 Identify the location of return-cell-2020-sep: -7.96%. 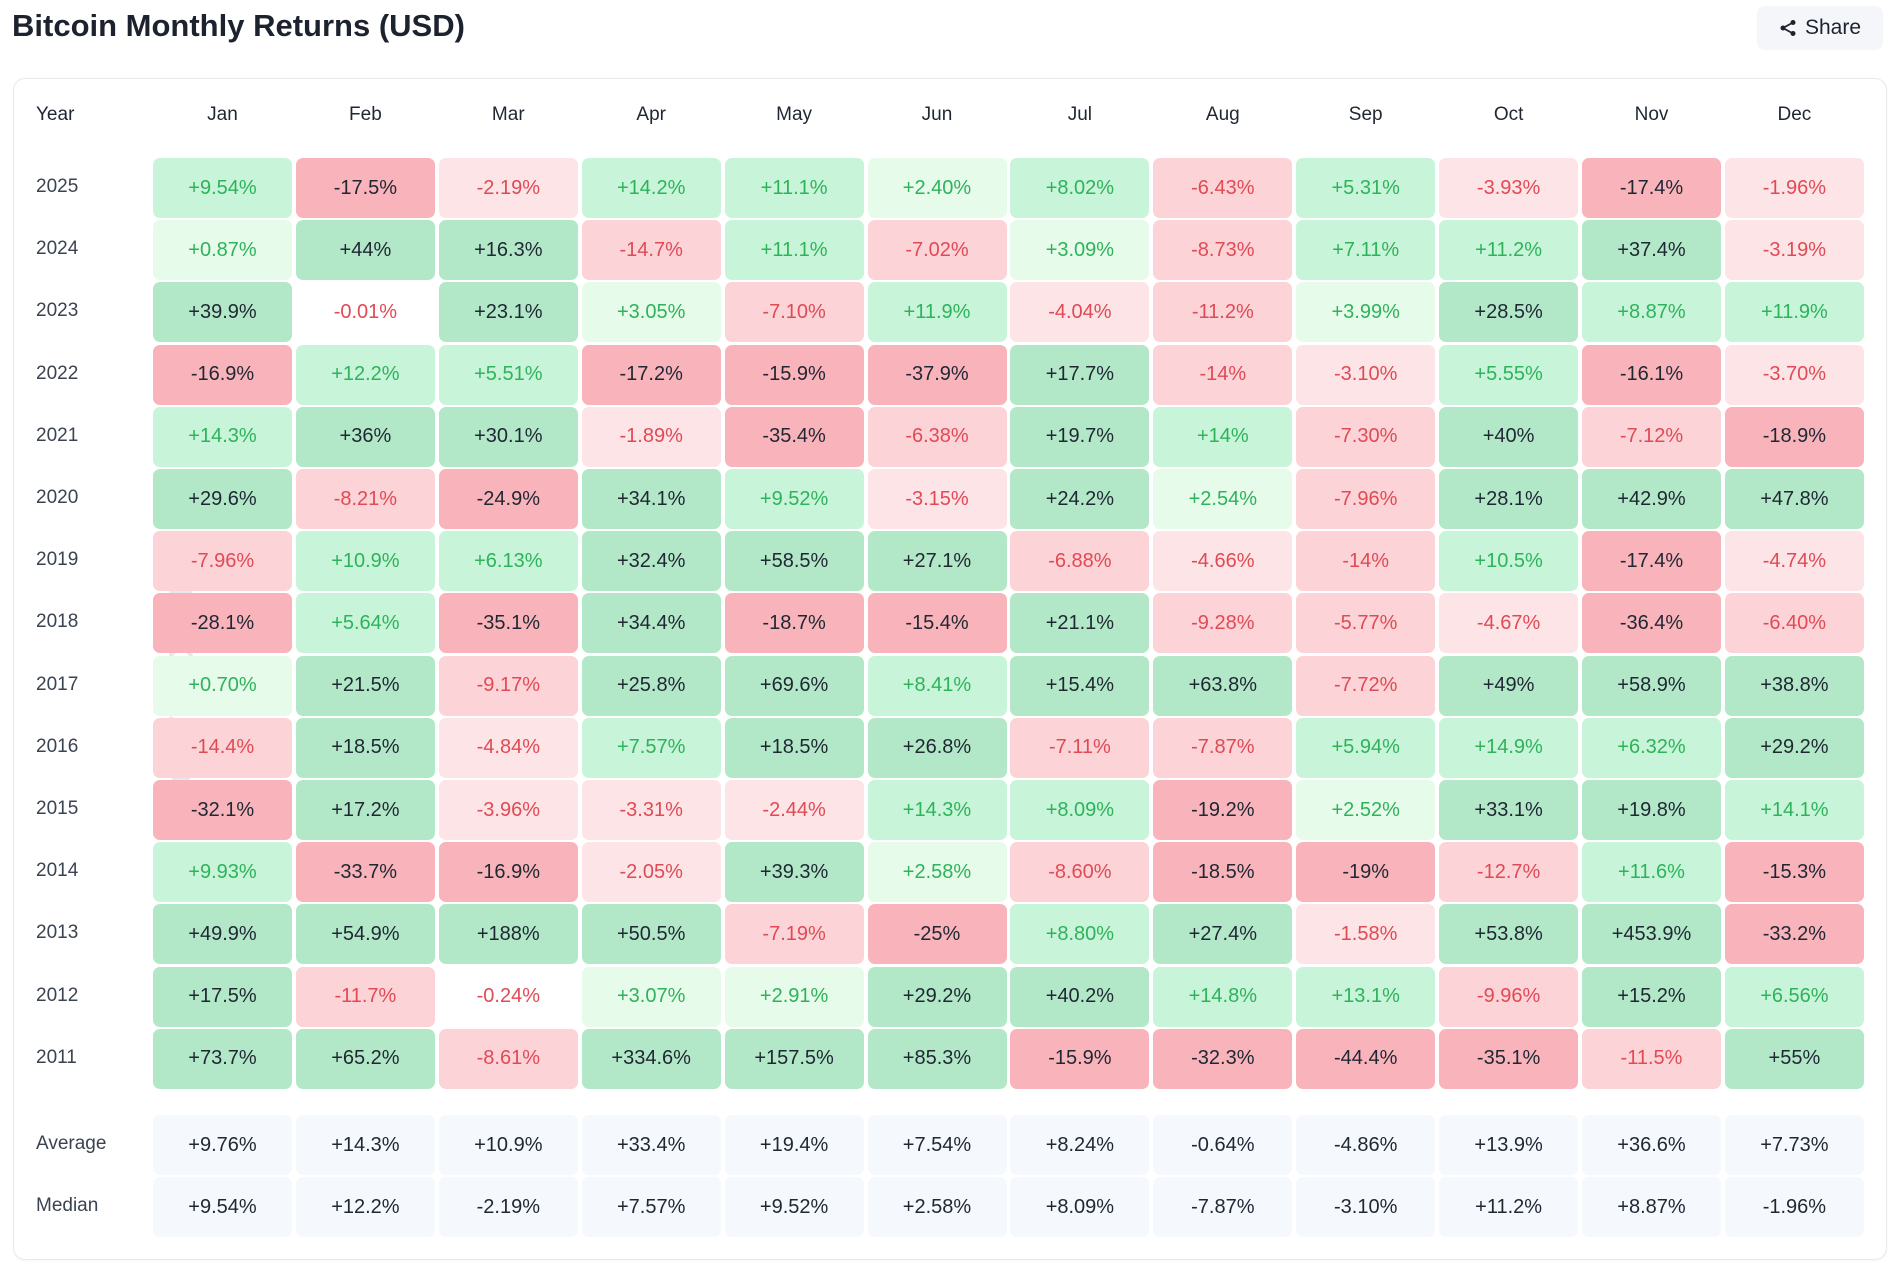
(1366, 499).